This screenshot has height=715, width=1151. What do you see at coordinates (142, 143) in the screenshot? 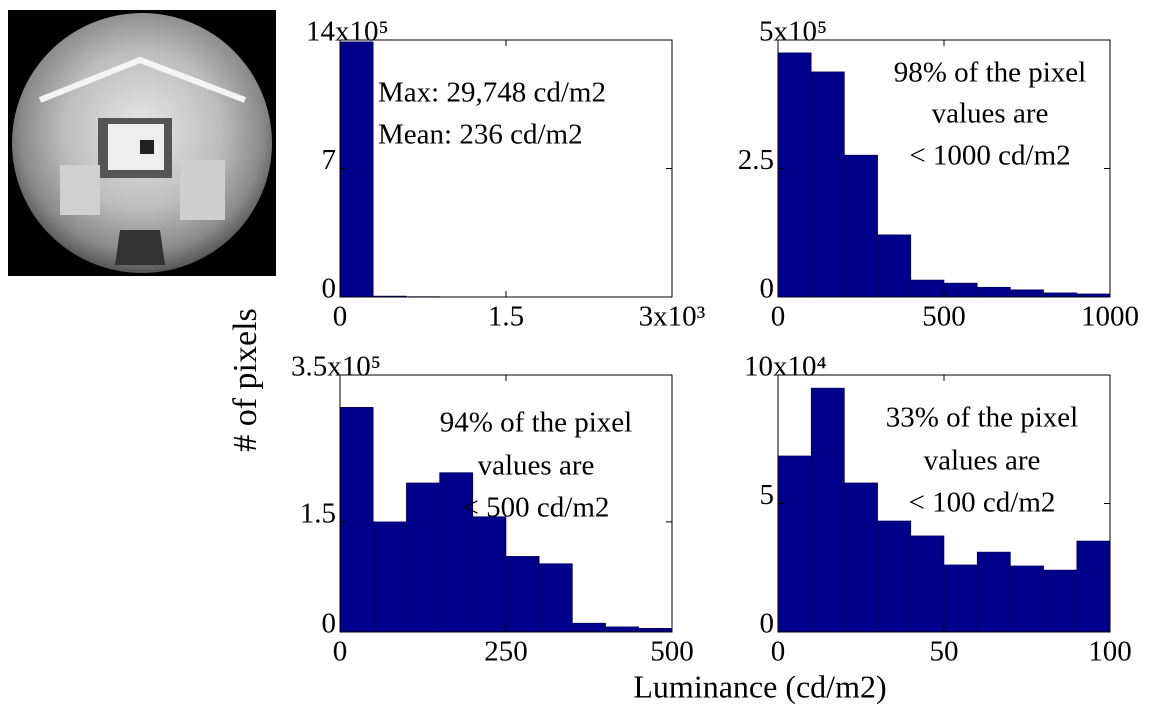
I see `fisheye-photo` at bounding box center [142, 143].